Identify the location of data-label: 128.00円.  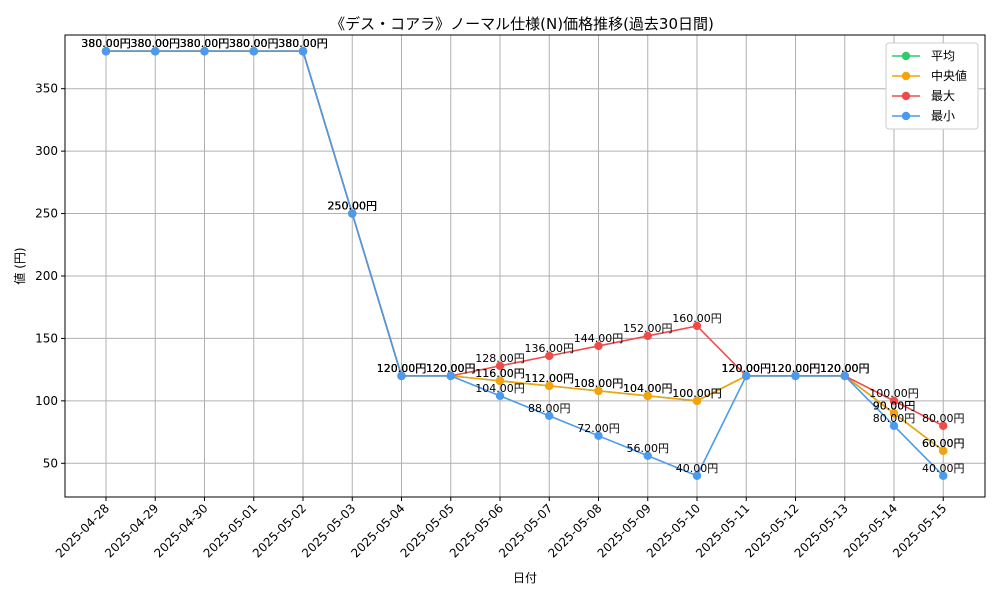
(500, 358).